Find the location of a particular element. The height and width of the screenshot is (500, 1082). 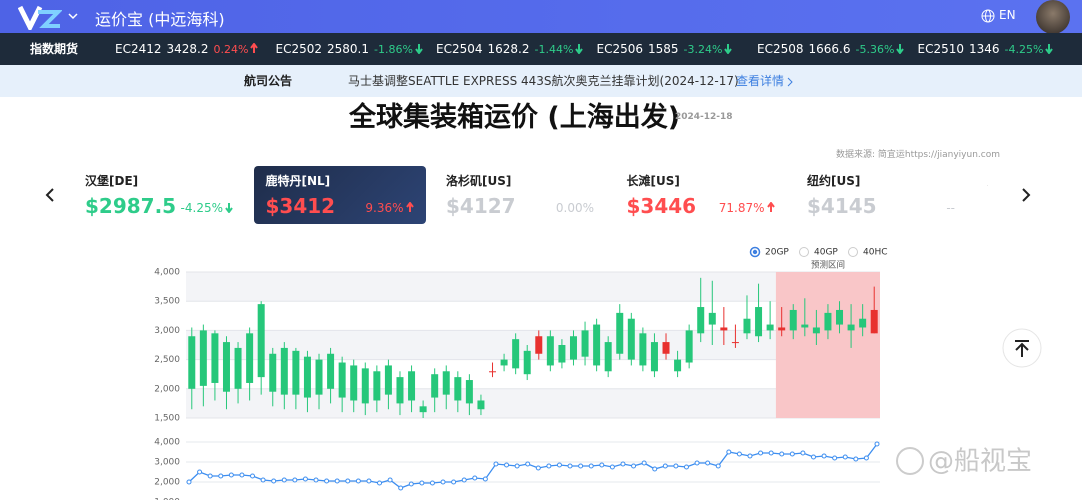

source: 数据来源: 简宜运https://jianyiyun.com is located at coordinates (917, 155).